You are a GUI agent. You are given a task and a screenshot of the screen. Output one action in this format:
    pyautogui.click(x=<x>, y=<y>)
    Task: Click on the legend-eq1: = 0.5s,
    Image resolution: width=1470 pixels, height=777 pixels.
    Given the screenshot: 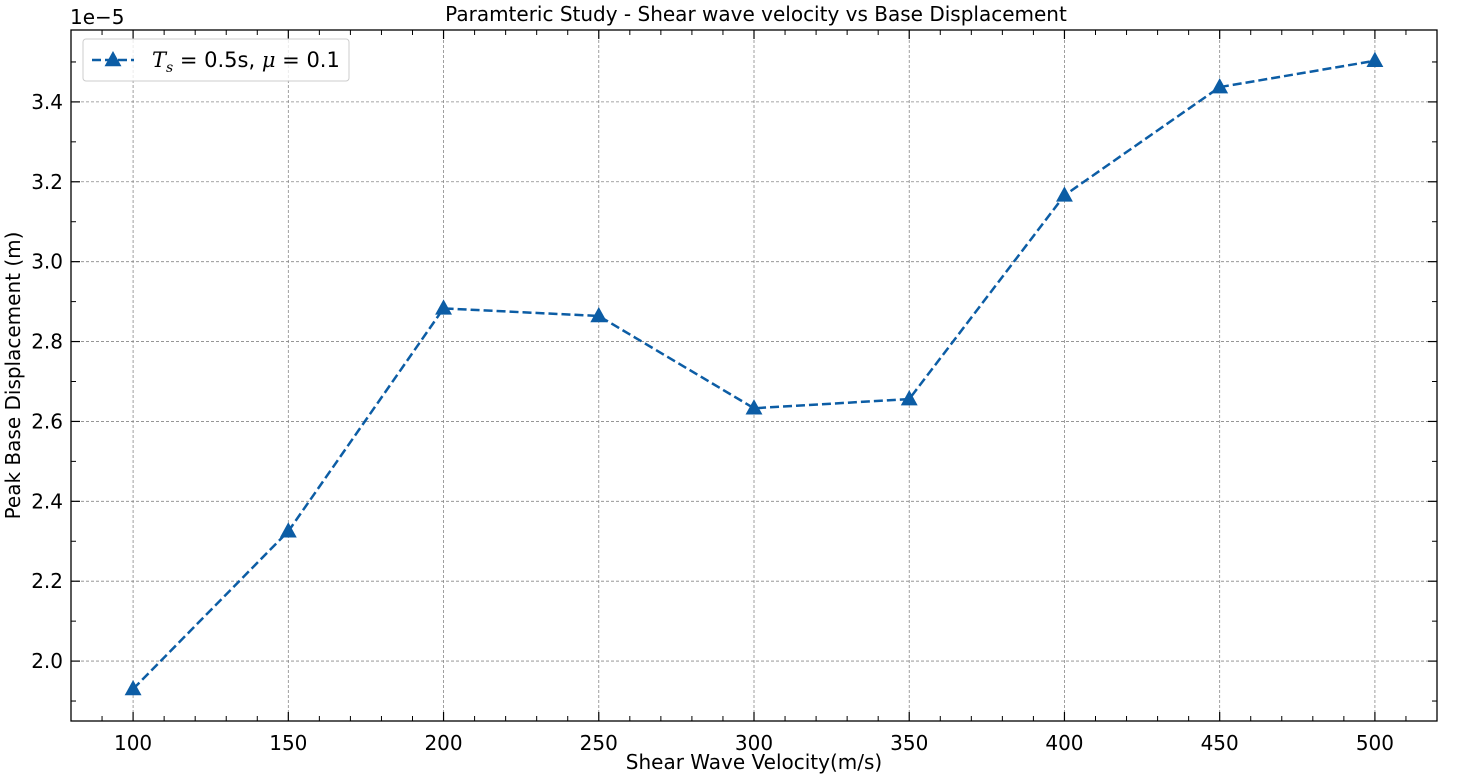 What is the action you would take?
    pyautogui.click(x=217, y=60)
    